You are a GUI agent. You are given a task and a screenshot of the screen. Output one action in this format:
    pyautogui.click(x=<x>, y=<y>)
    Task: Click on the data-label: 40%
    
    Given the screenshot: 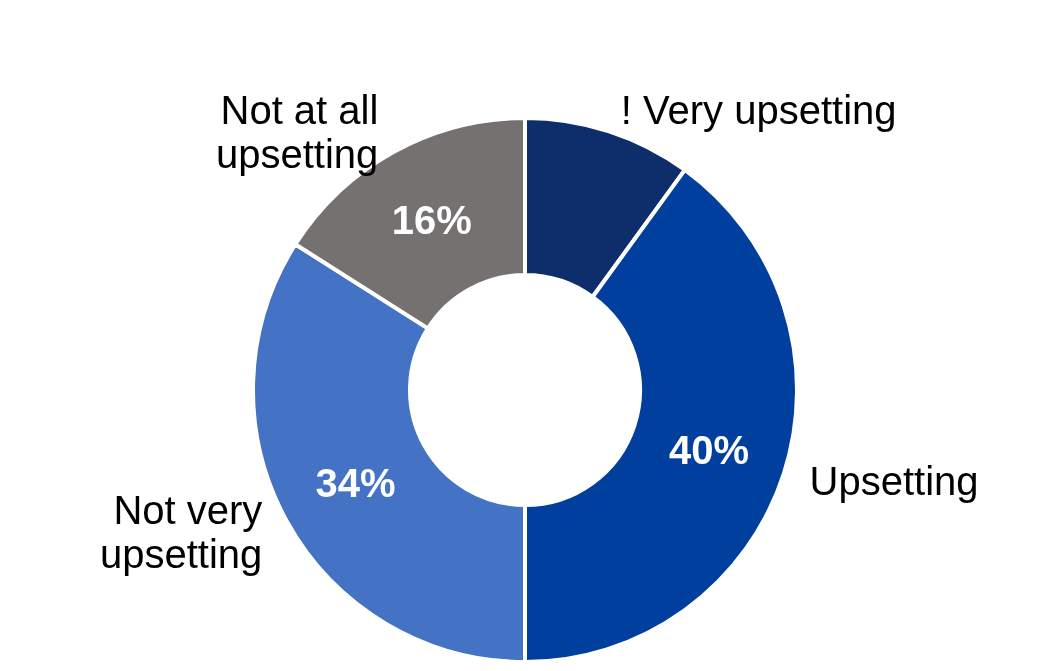 What is the action you would take?
    pyautogui.click(x=709, y=449)
    